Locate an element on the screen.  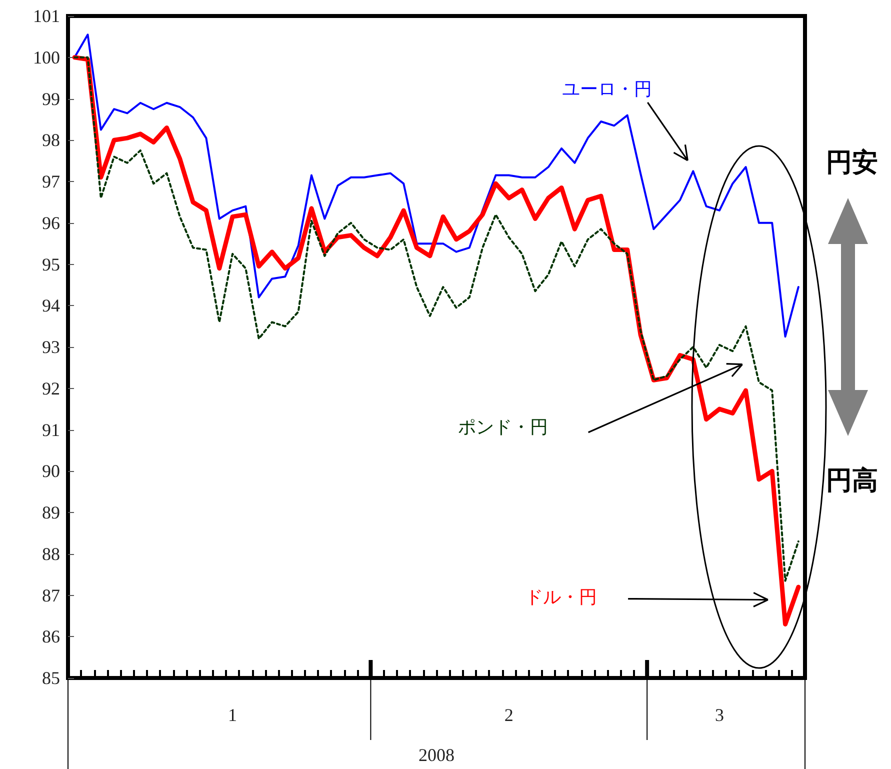
y-tick-label: 96 is located at coordinates (51, 222).